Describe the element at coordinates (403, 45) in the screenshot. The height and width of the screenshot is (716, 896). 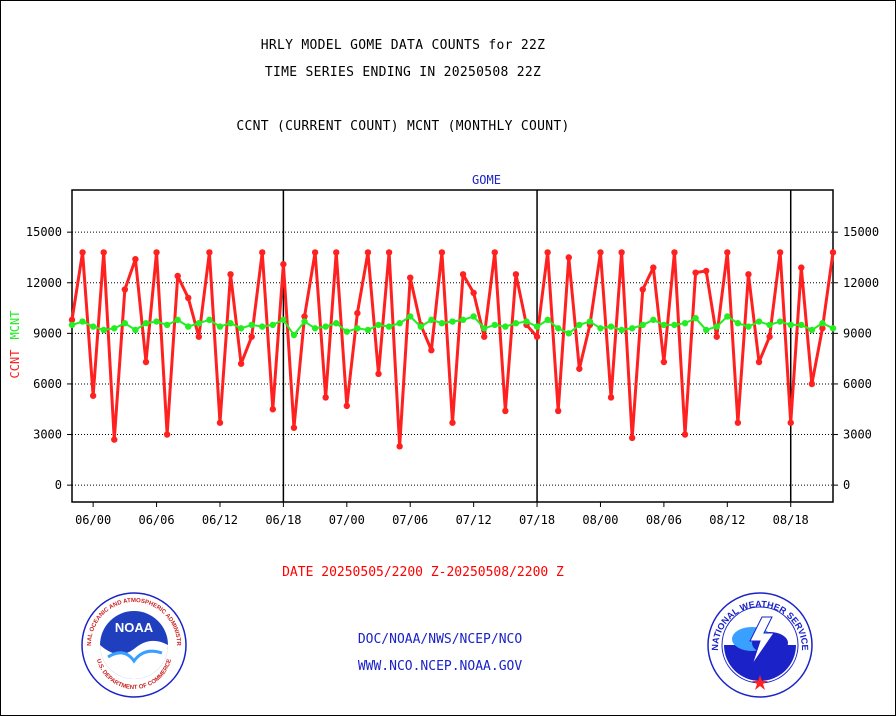
I see `chart-title: HRLY MODEL GOME DATA COUNTS for 22Z` at that location.